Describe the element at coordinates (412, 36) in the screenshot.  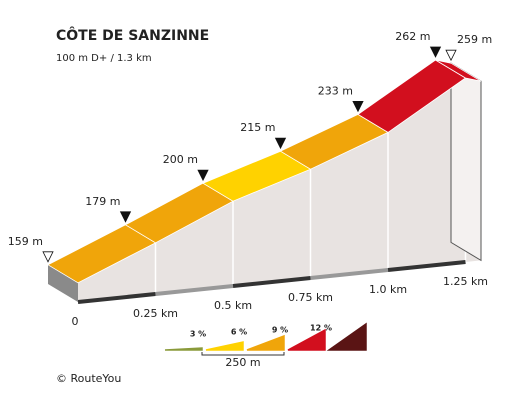
I see `value-label: 262 m` at that location.